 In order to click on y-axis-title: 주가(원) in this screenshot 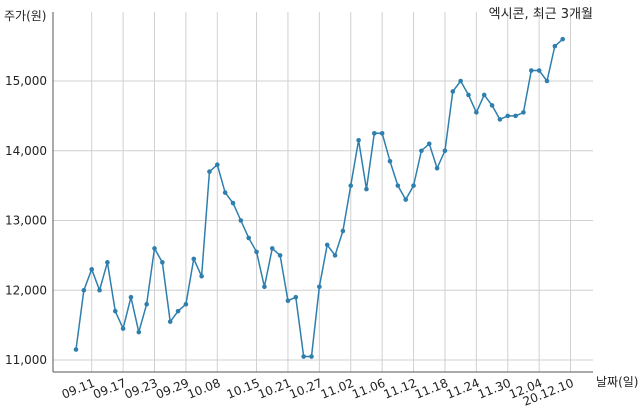, I will do `click(25, 16)`.